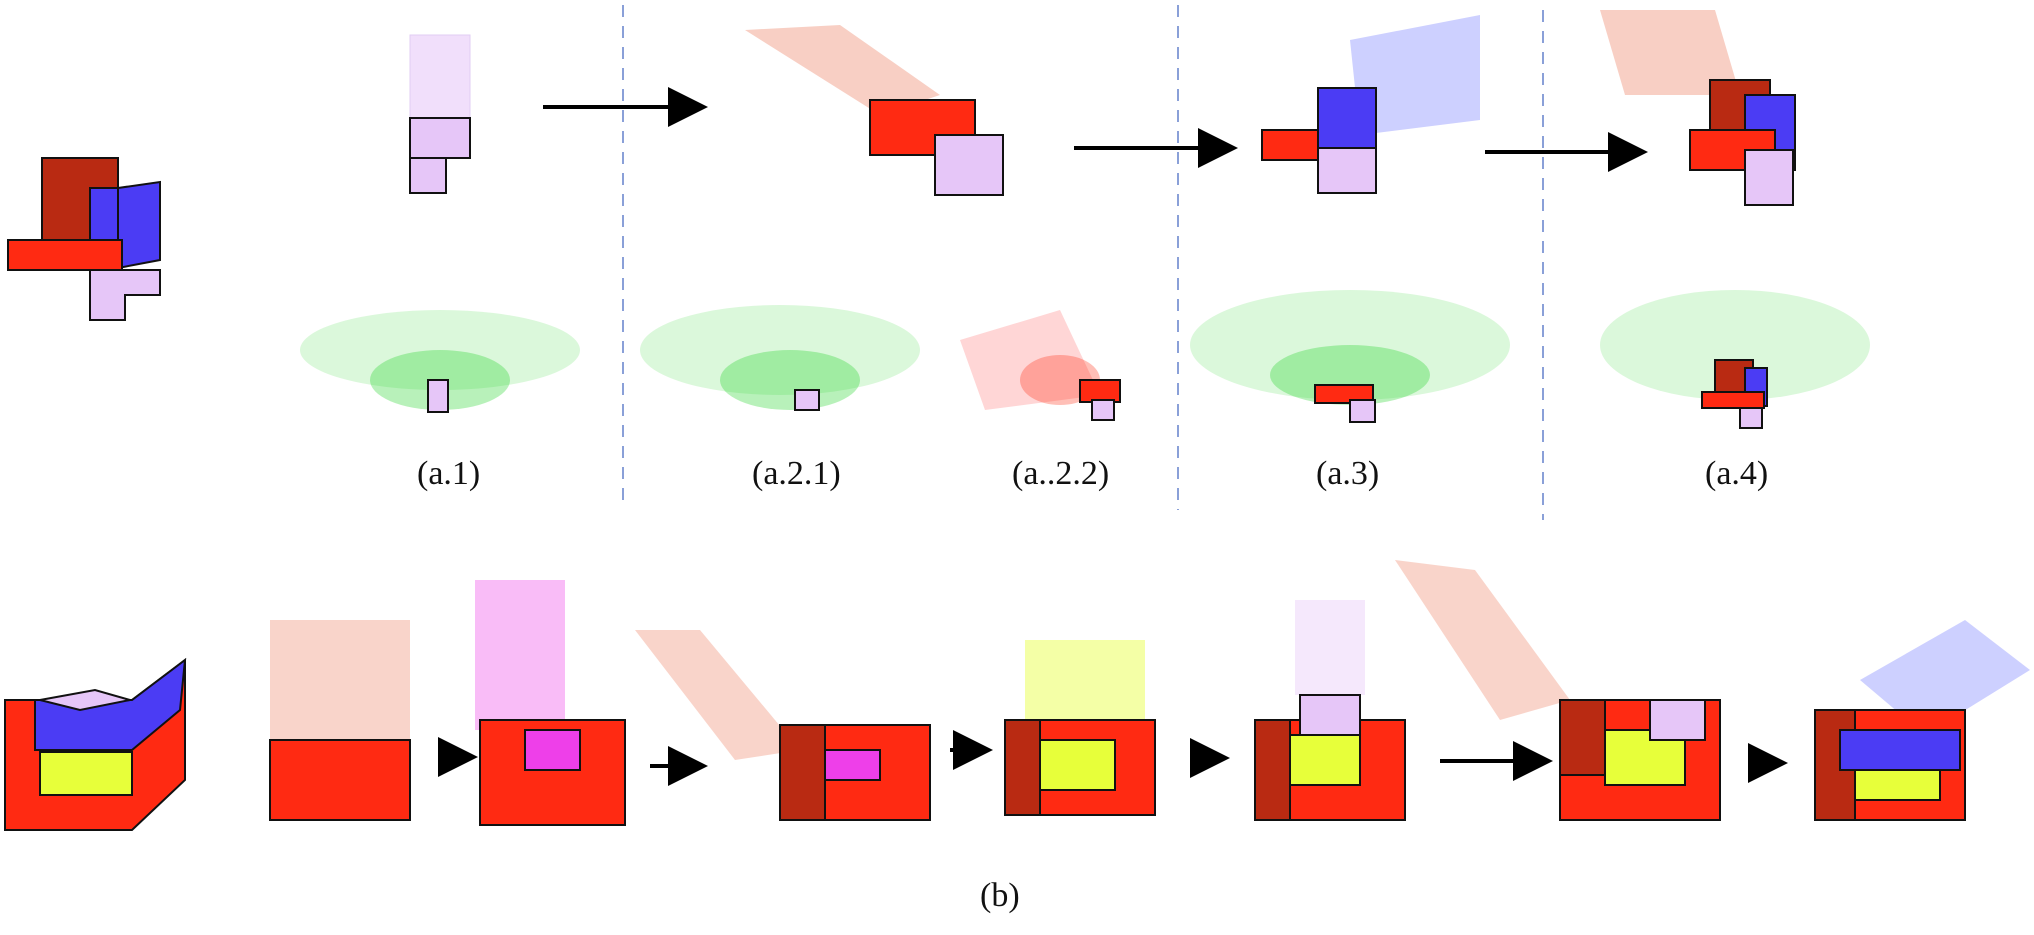 This screenshot has width=2034, height=935. Describe the element at coordinates (1350, 356) in the screenshot. I see `stage-a3-clearance` at that location.